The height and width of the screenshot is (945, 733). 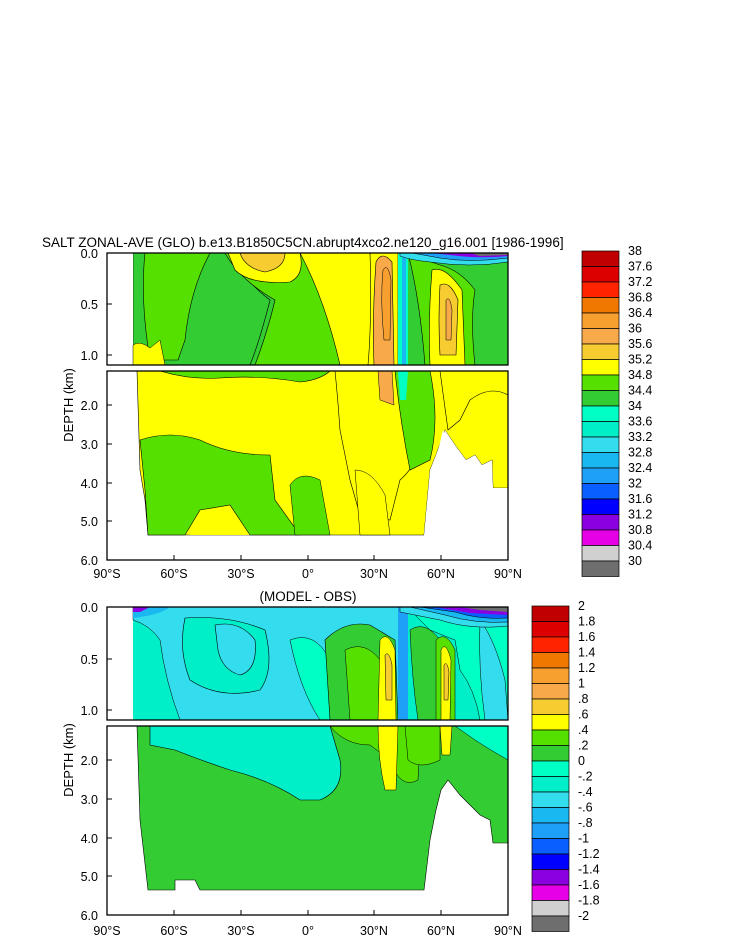 What do you see at coordinates (96, 407) in the screenshot?
I see `y-axis-top: 0.0 0.5 1.0 2.0 3.0 4.0 5.0 6.0` at bounding box center [96, 407].